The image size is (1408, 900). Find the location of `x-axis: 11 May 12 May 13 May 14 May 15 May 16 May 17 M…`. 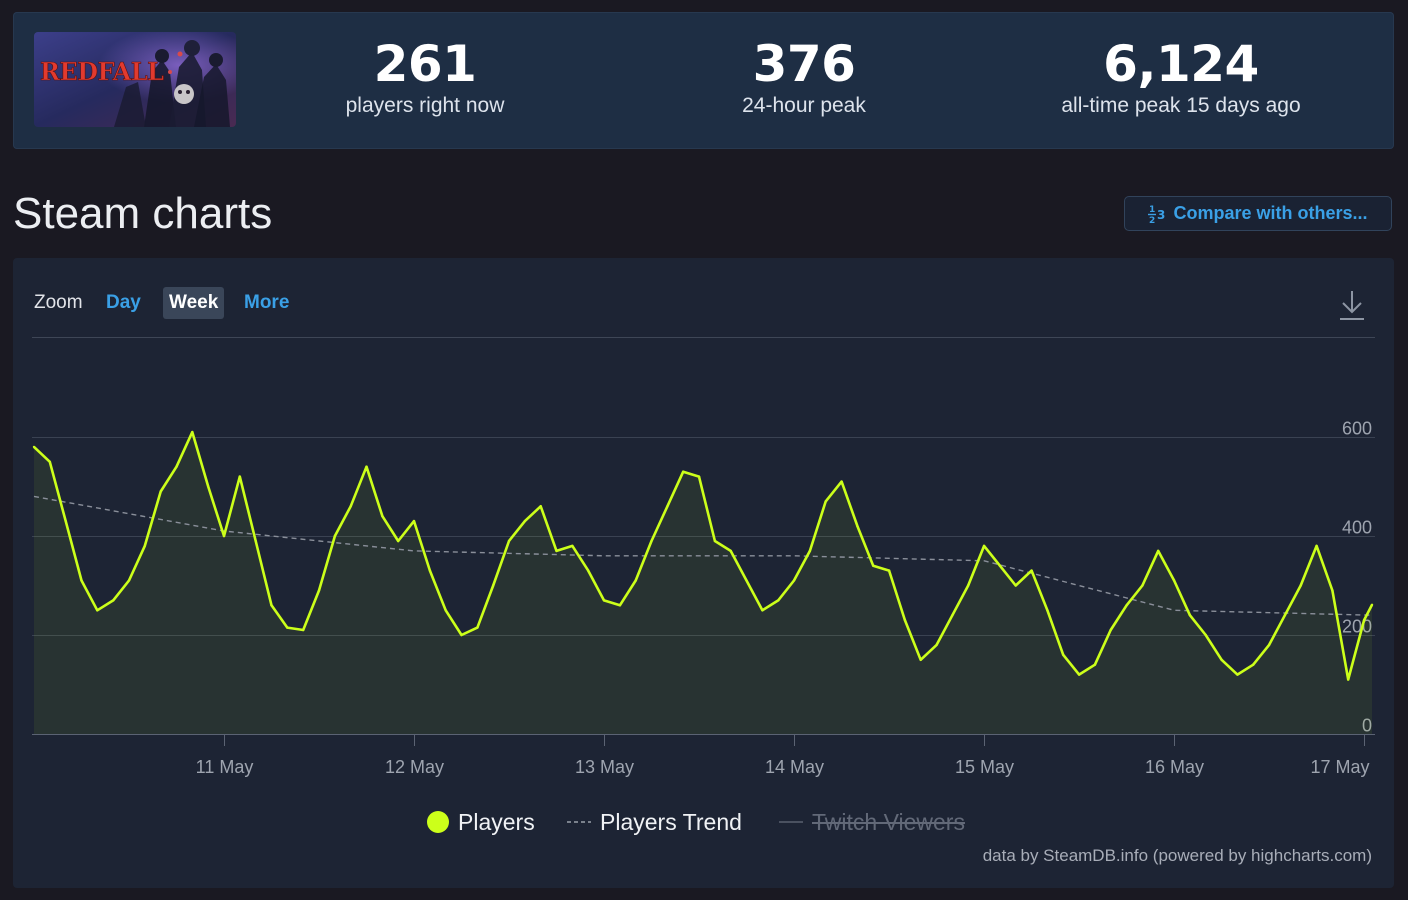

x-axis: 11 May 12 May 13 May 14 May 15 May 16 May 17 M… is located at coordinates (703, 755).